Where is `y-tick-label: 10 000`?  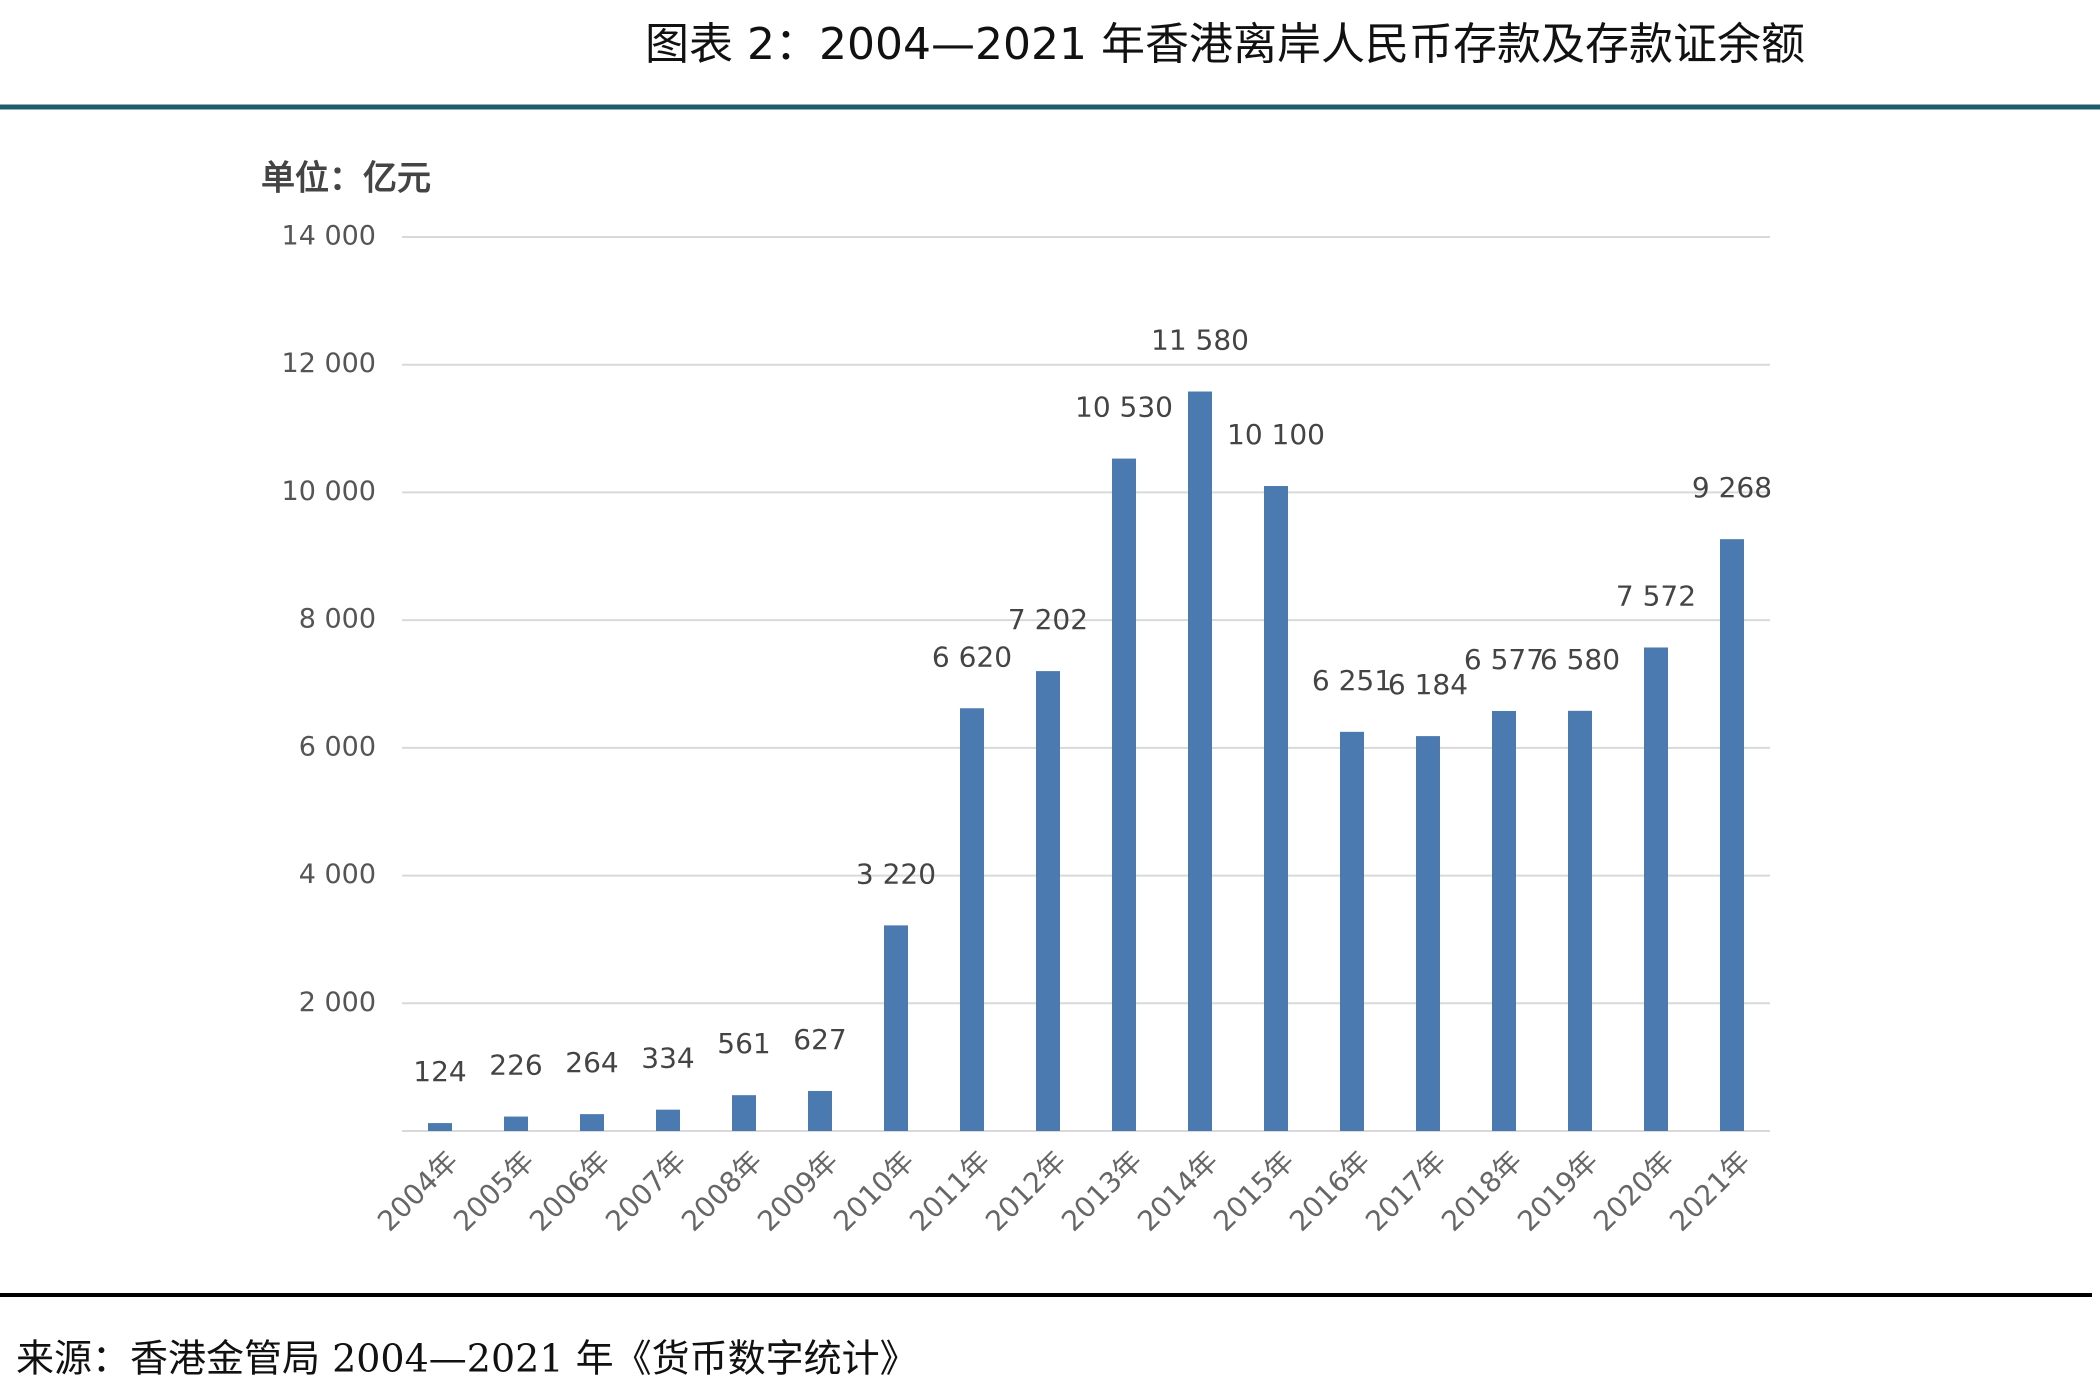 y-tick-label: 10 000 is located at coordinates (329, 491).